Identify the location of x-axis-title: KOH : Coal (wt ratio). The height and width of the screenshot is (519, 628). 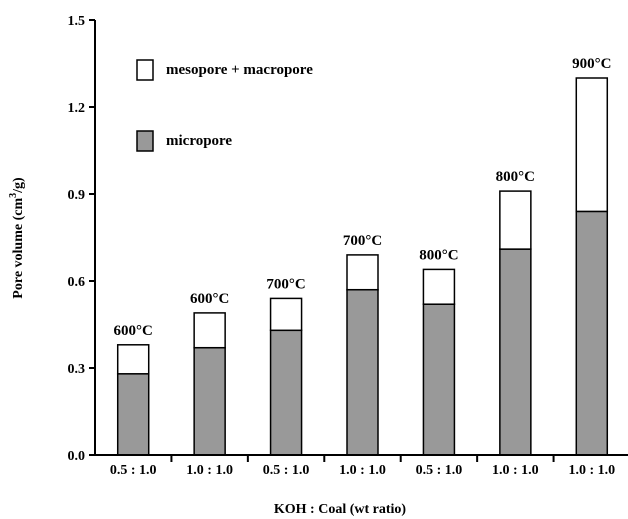
(340, 509).